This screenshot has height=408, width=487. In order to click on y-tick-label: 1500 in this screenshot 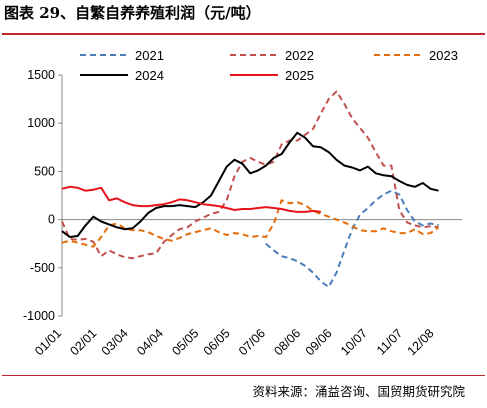, I will do `click(41, 75)`.